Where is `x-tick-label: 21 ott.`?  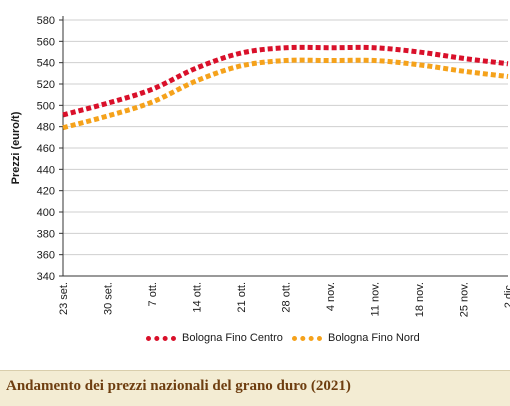 x-tick-label: 21 ott. is located at coordinates (242, 297).